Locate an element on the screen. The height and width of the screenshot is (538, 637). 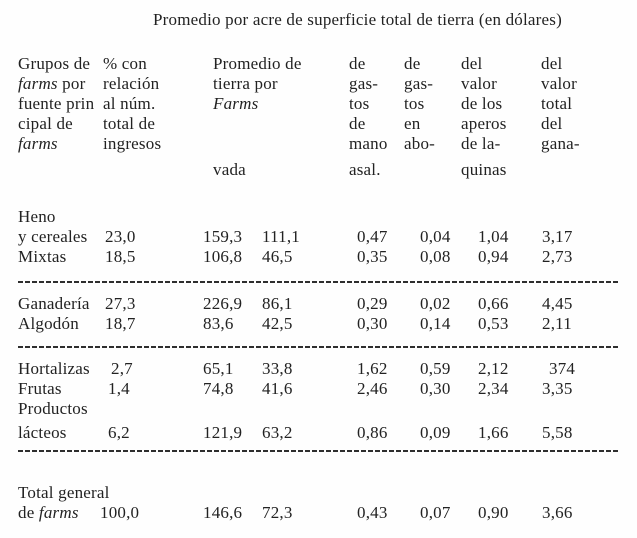
cell-mixtas-pct: 18,5 is located at coordinates (120, 256).